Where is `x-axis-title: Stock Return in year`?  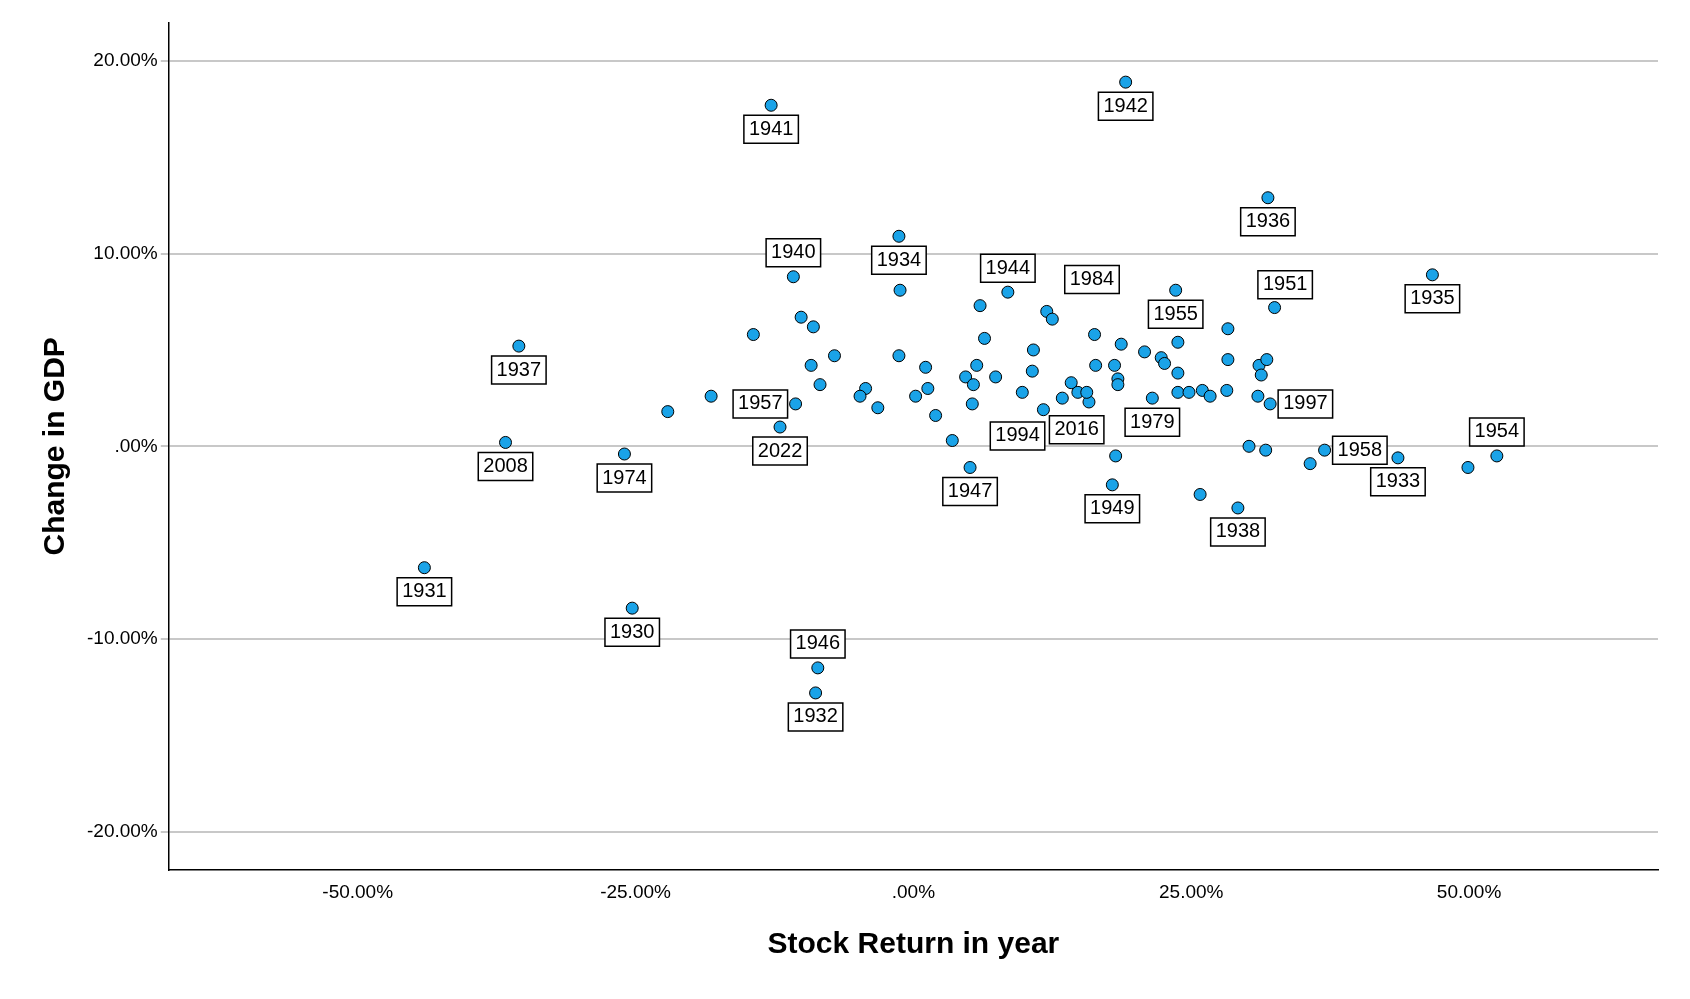
x-axis-title: Stock Return in year is located at coordinates (913, 943).